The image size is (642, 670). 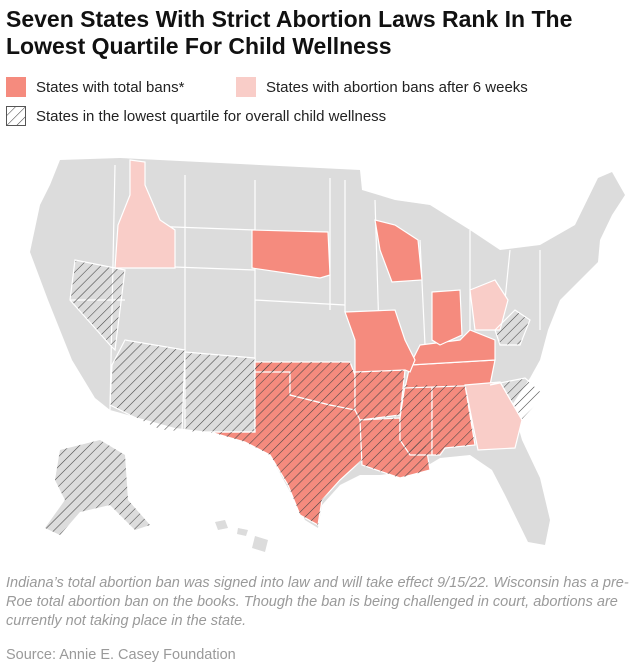 I want to click on source: Source: Annie E. Casey Foundation, so click(x=121, y=655).